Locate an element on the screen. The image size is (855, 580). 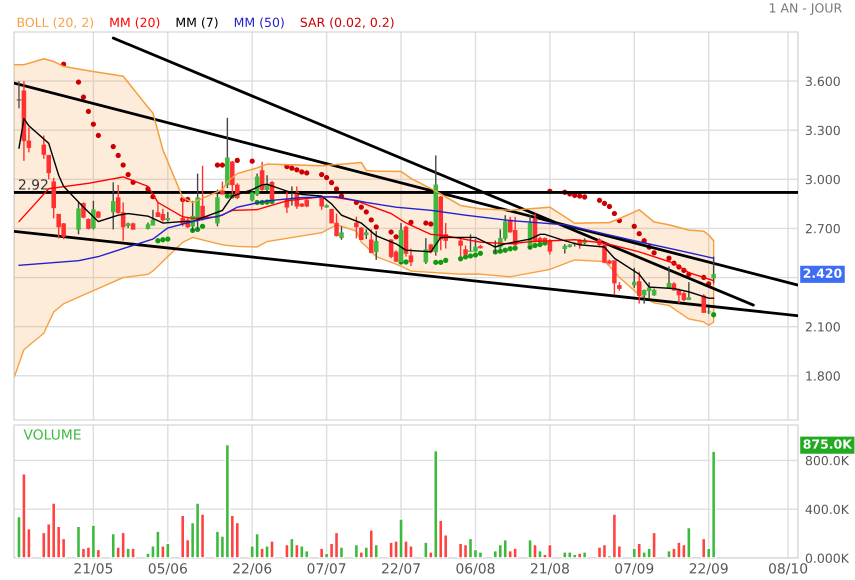
ref-line-label: 2.92 is located at coordinates (33, 184).